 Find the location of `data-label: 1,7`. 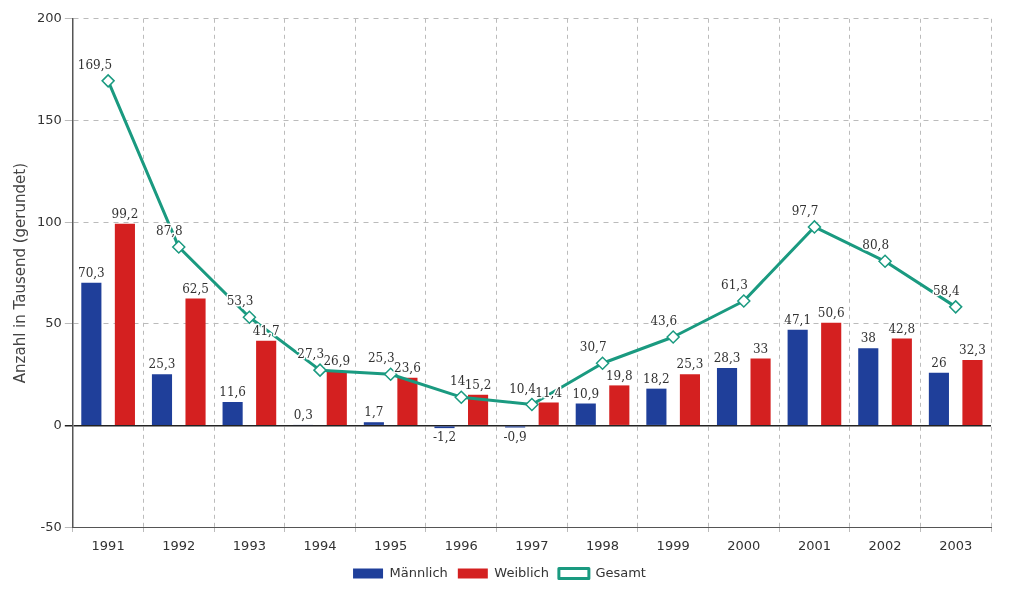

data-label: 1,7 is located at coordinates (374, 412).